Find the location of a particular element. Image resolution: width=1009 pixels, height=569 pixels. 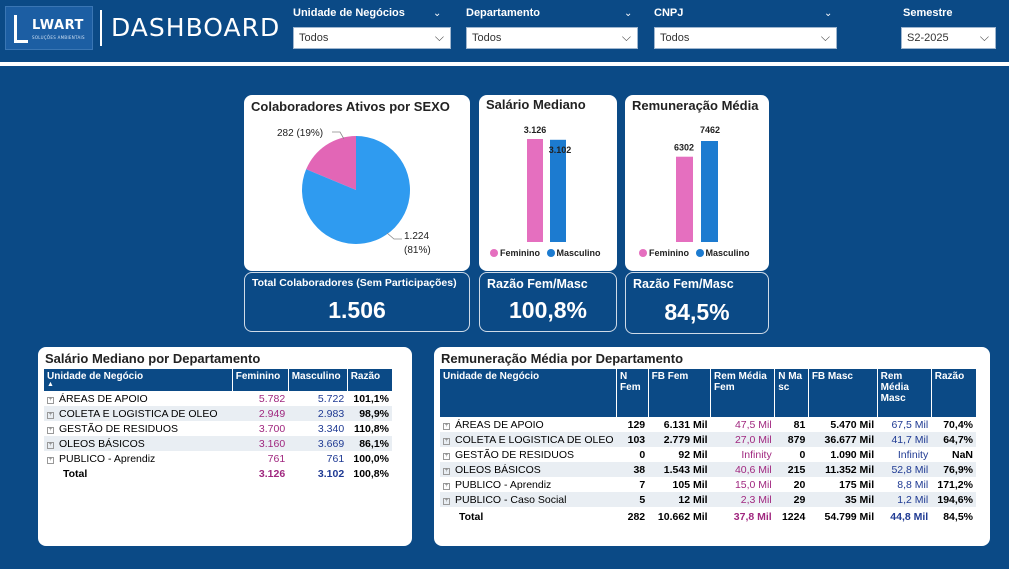

cell-rem-media-masc: 52,8 Mil is located at coordinates (904, 469).